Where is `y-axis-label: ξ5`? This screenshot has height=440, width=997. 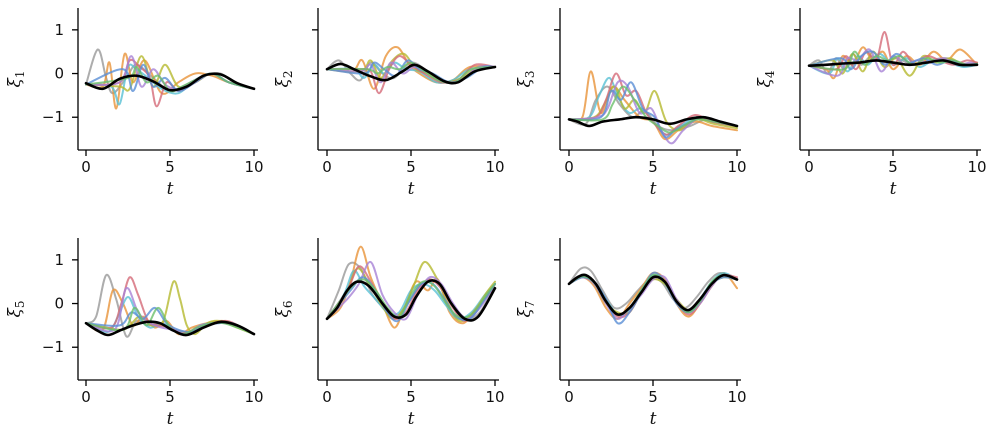
y-axis-label: ξ5 is located at coordinates (16, 308).